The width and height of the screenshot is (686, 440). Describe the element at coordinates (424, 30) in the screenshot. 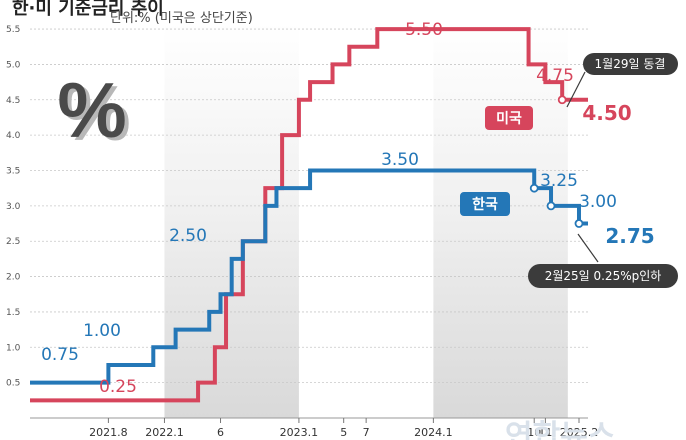

I see `us-label-5.50: 5.50` at that location.